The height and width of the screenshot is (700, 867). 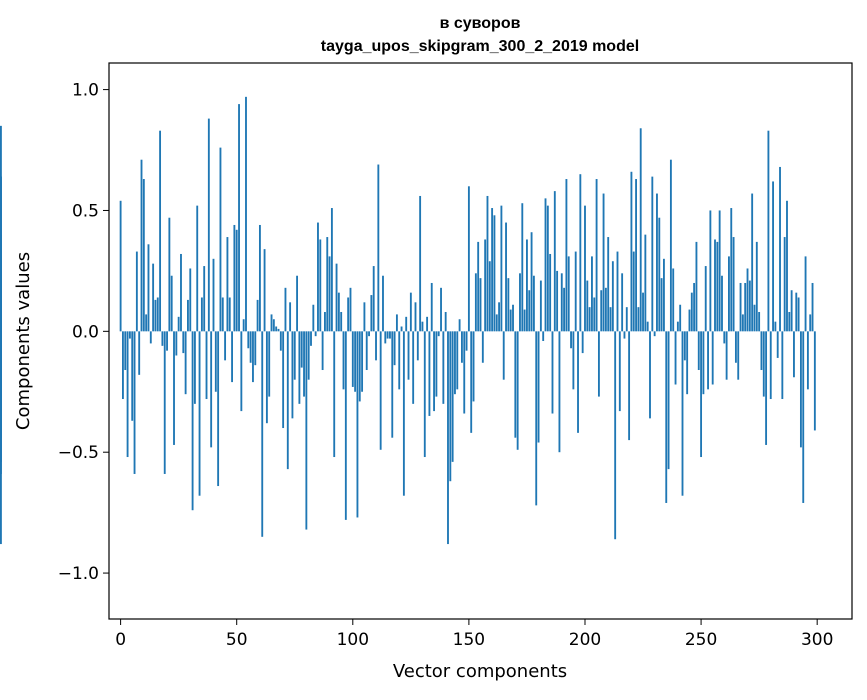 What do you see at coordinates (701, 640) in the screenshot?
I see `x-tick-label: 250` at bounding box center [701, 640].